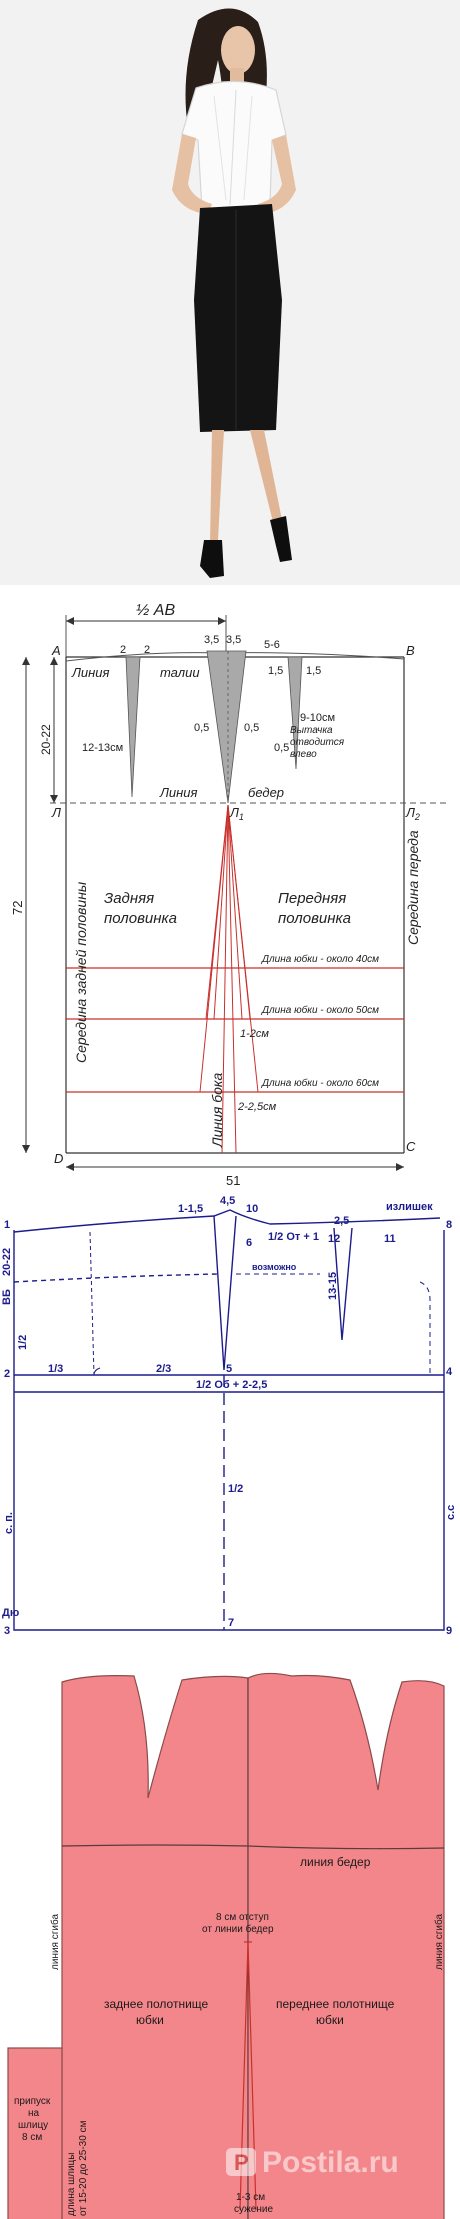  I want to click on dim-20-22: 20-22, so click(46, 739).